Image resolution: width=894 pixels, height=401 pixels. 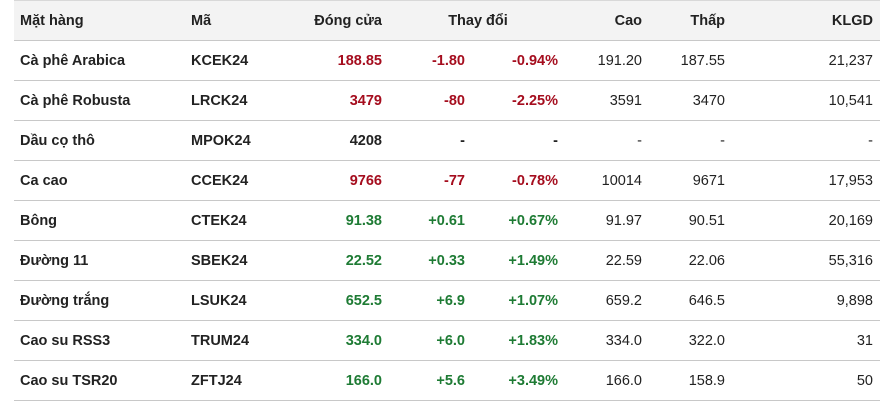 I want to click on column-header: Mặt hàng, so click(x=99, y=20).